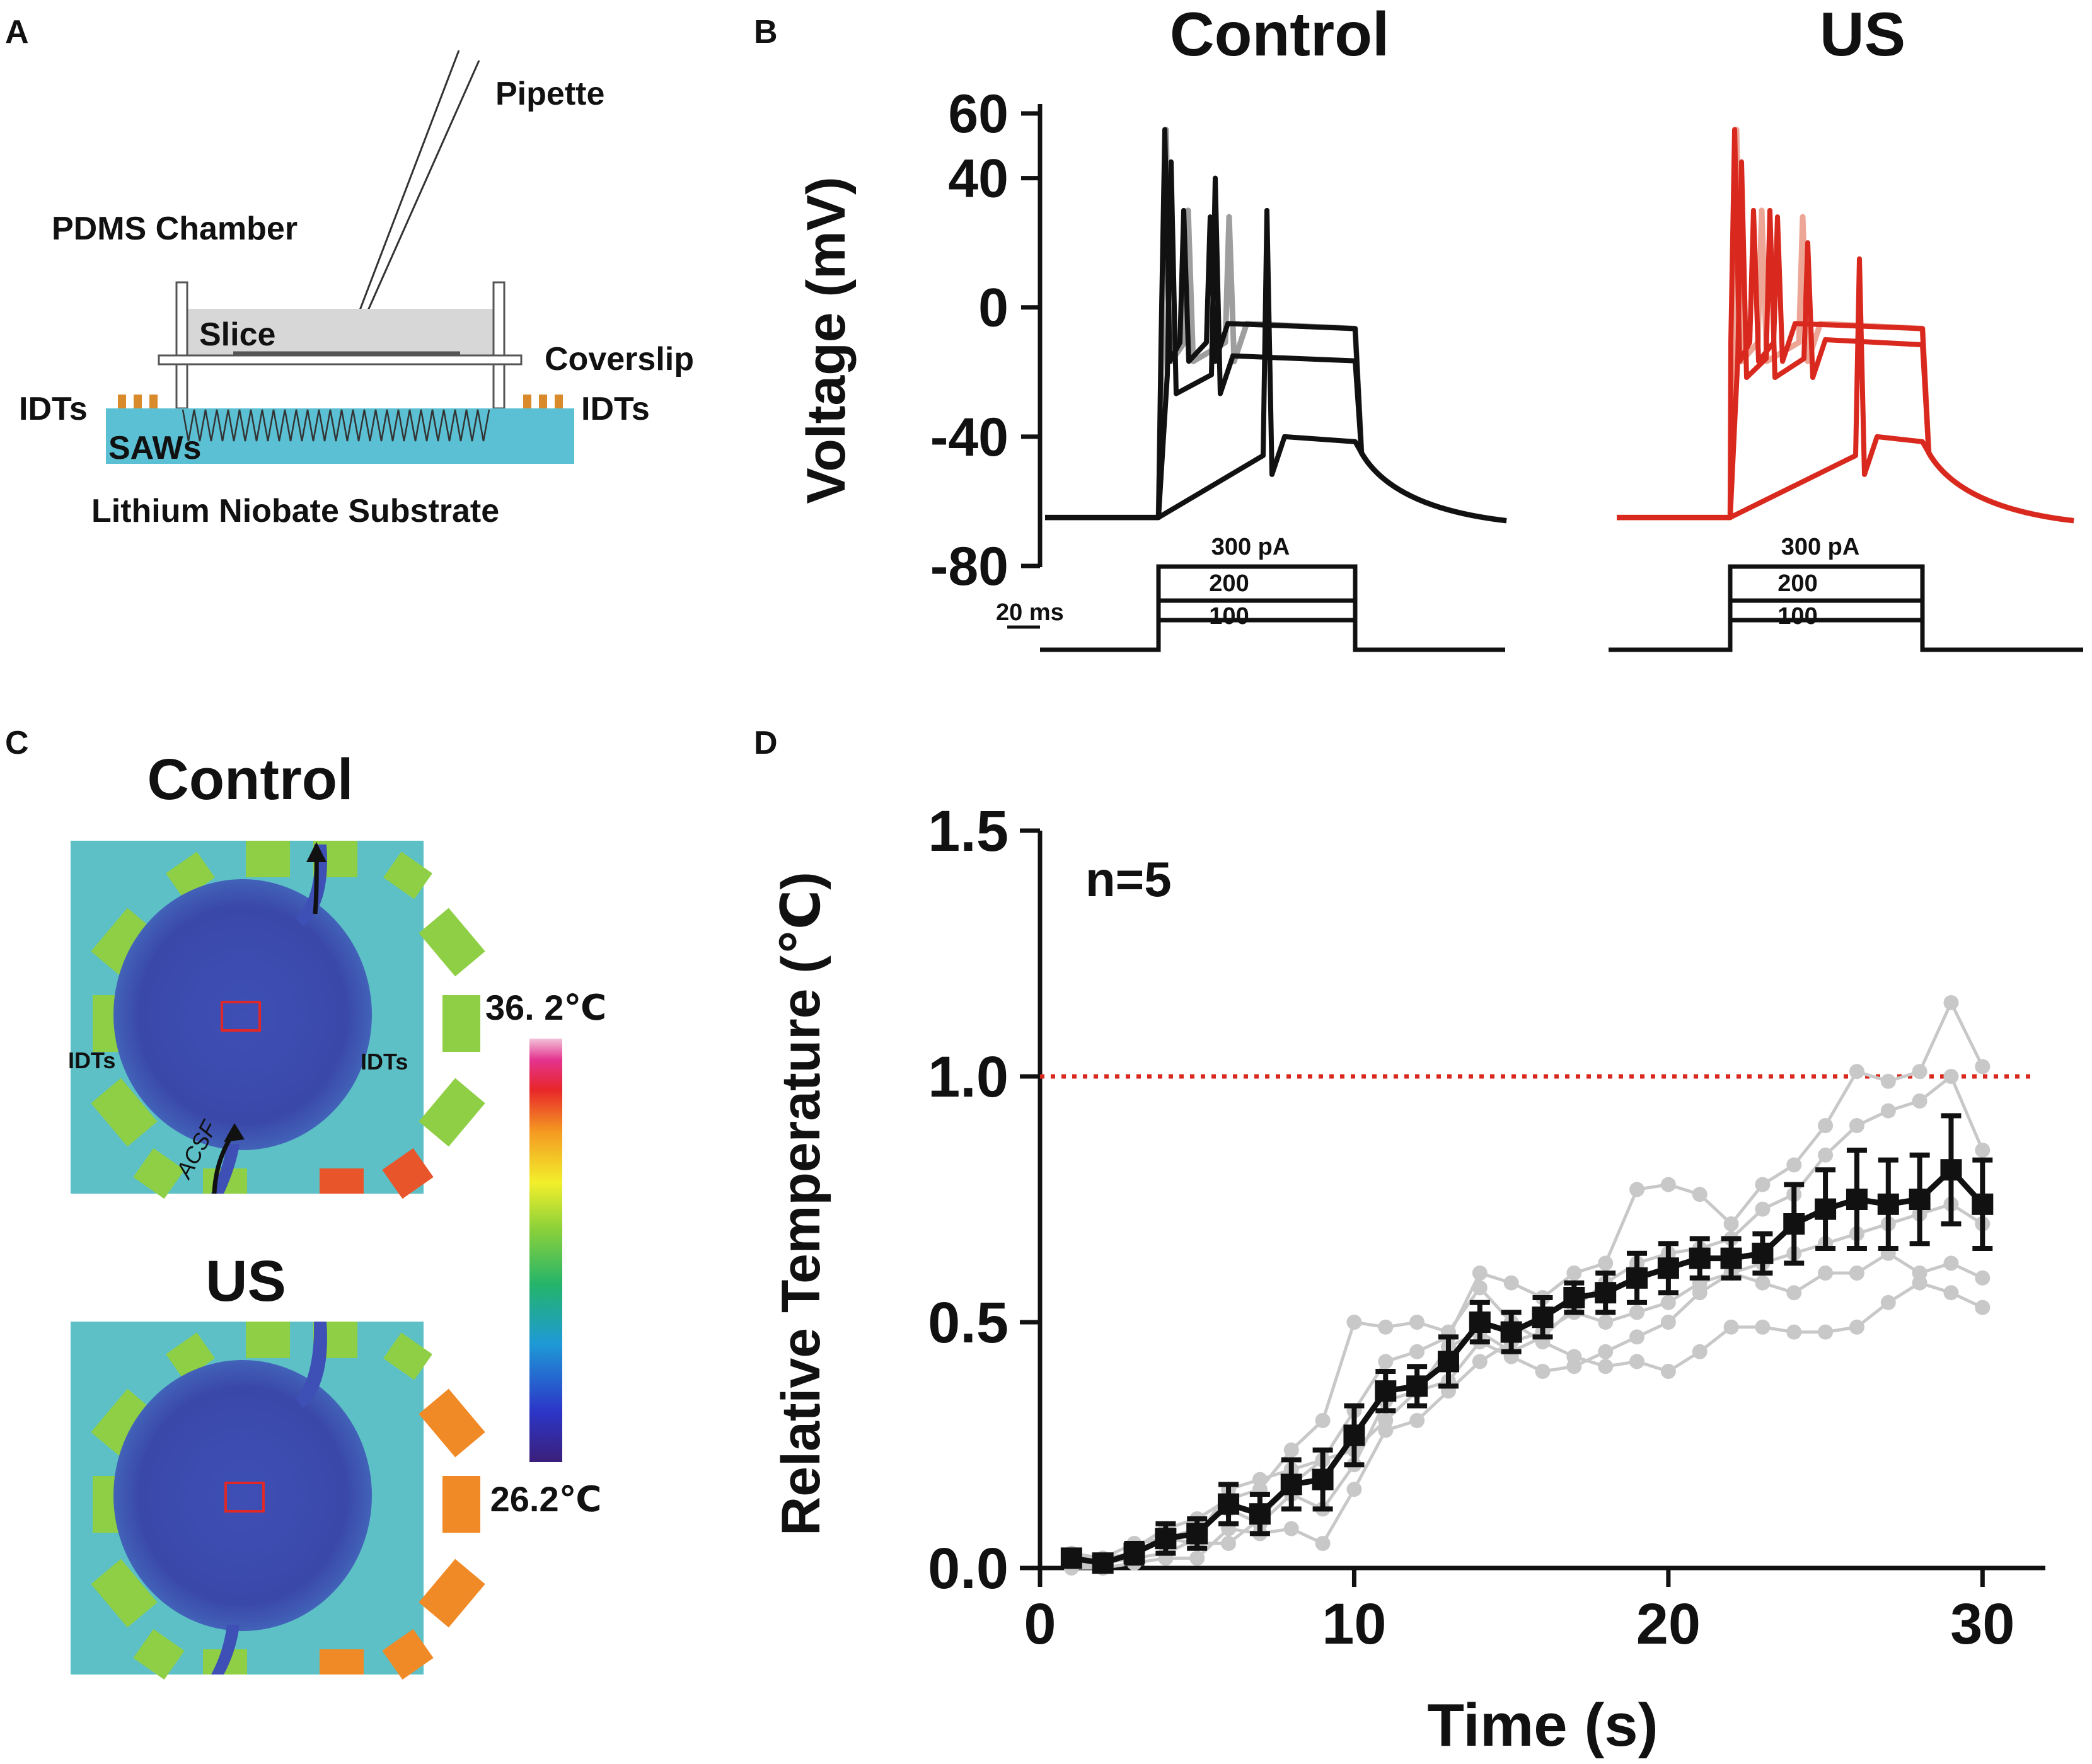 This screenshot has height=1764, width=2092. What do you see at coordinates (250, 780) in the screenshot?
I see `thermal-control-title: Control` at bounding box center [250, 780].